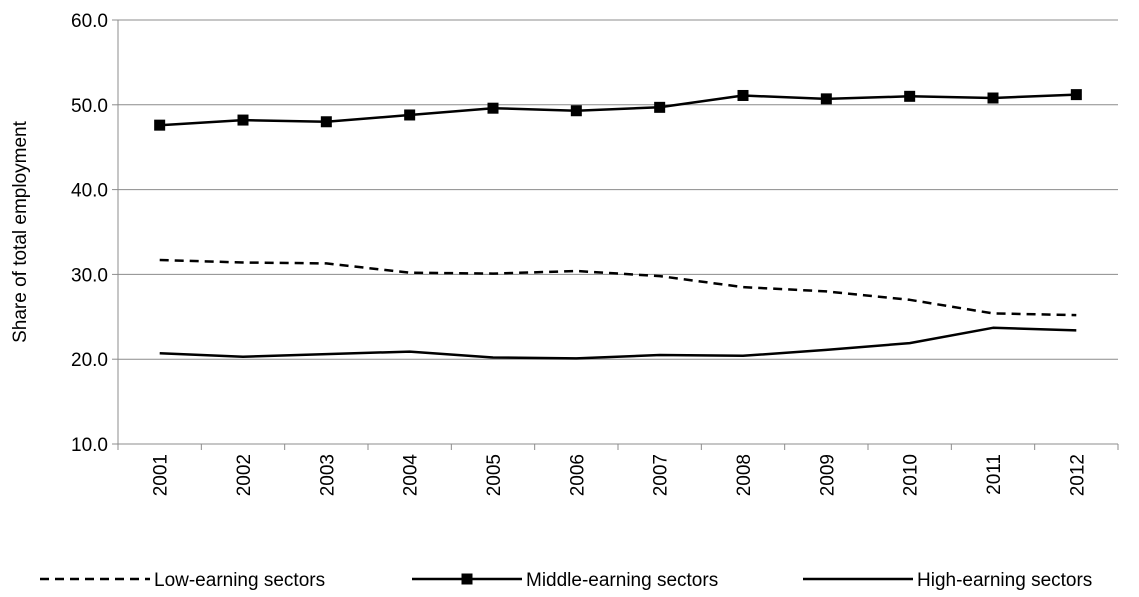 This screenshot has height=597, width=1139. Describe the element at coordinates (327, 475) in the screenshot. I see `x-tick-label: 2003` at that location.